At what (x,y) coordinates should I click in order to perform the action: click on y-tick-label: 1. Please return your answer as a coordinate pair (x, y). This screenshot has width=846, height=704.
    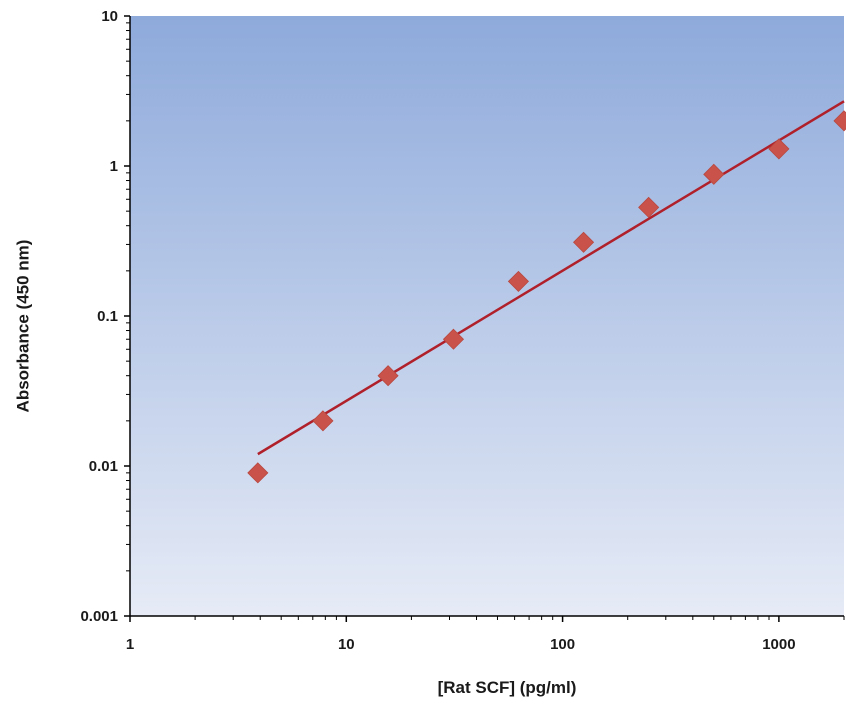
    Looking at the image, I should click on (114, 166).